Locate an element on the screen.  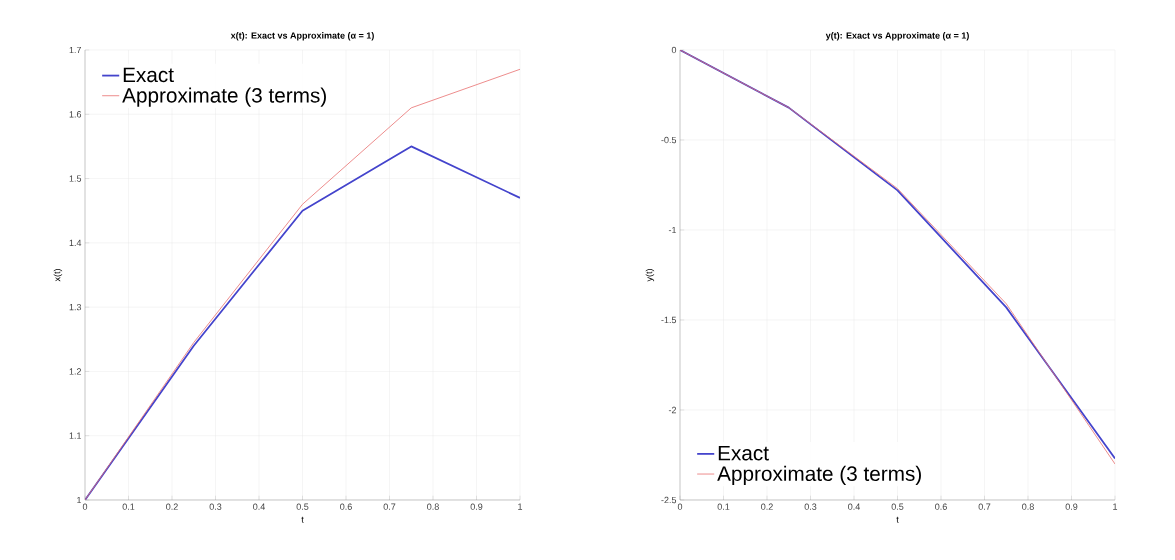
y-tick-label: 1.1 is located at coordinates (75, 435).